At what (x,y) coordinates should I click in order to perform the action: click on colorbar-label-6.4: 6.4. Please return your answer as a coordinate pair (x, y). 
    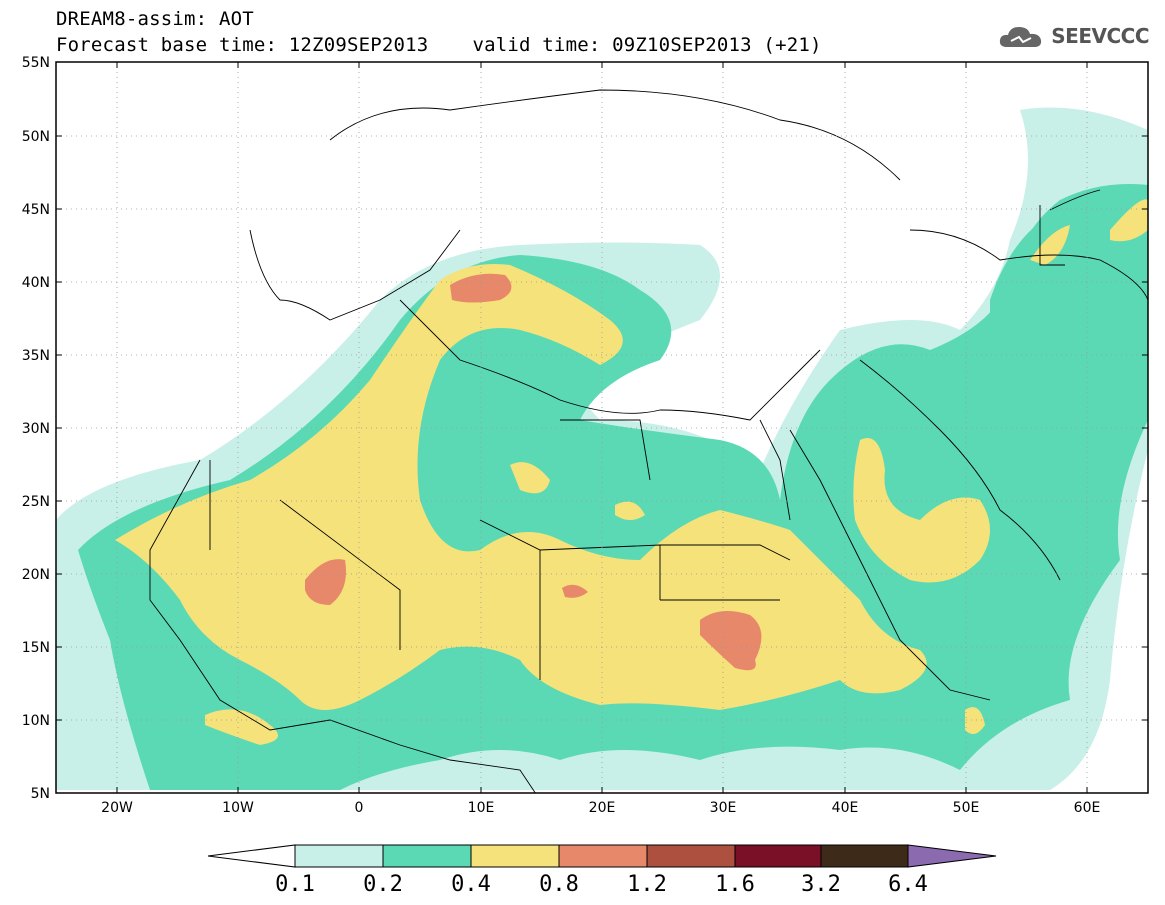
    Looking at the image, I should click on (908, 884).